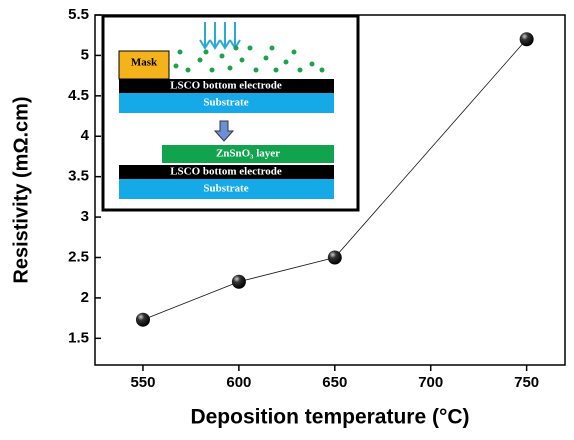 The image size is (574, 440). Describe the element at coordinates (78, 95) in the screenshot. I see `y-tick-label: 4.5` at that location.